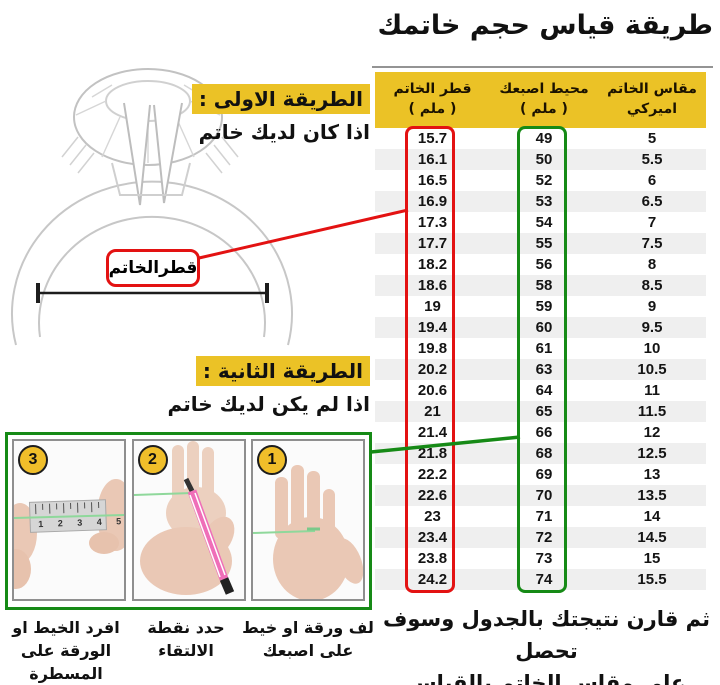  I want to click on table-row: 18.6 58 8.5, so click(540, 285).